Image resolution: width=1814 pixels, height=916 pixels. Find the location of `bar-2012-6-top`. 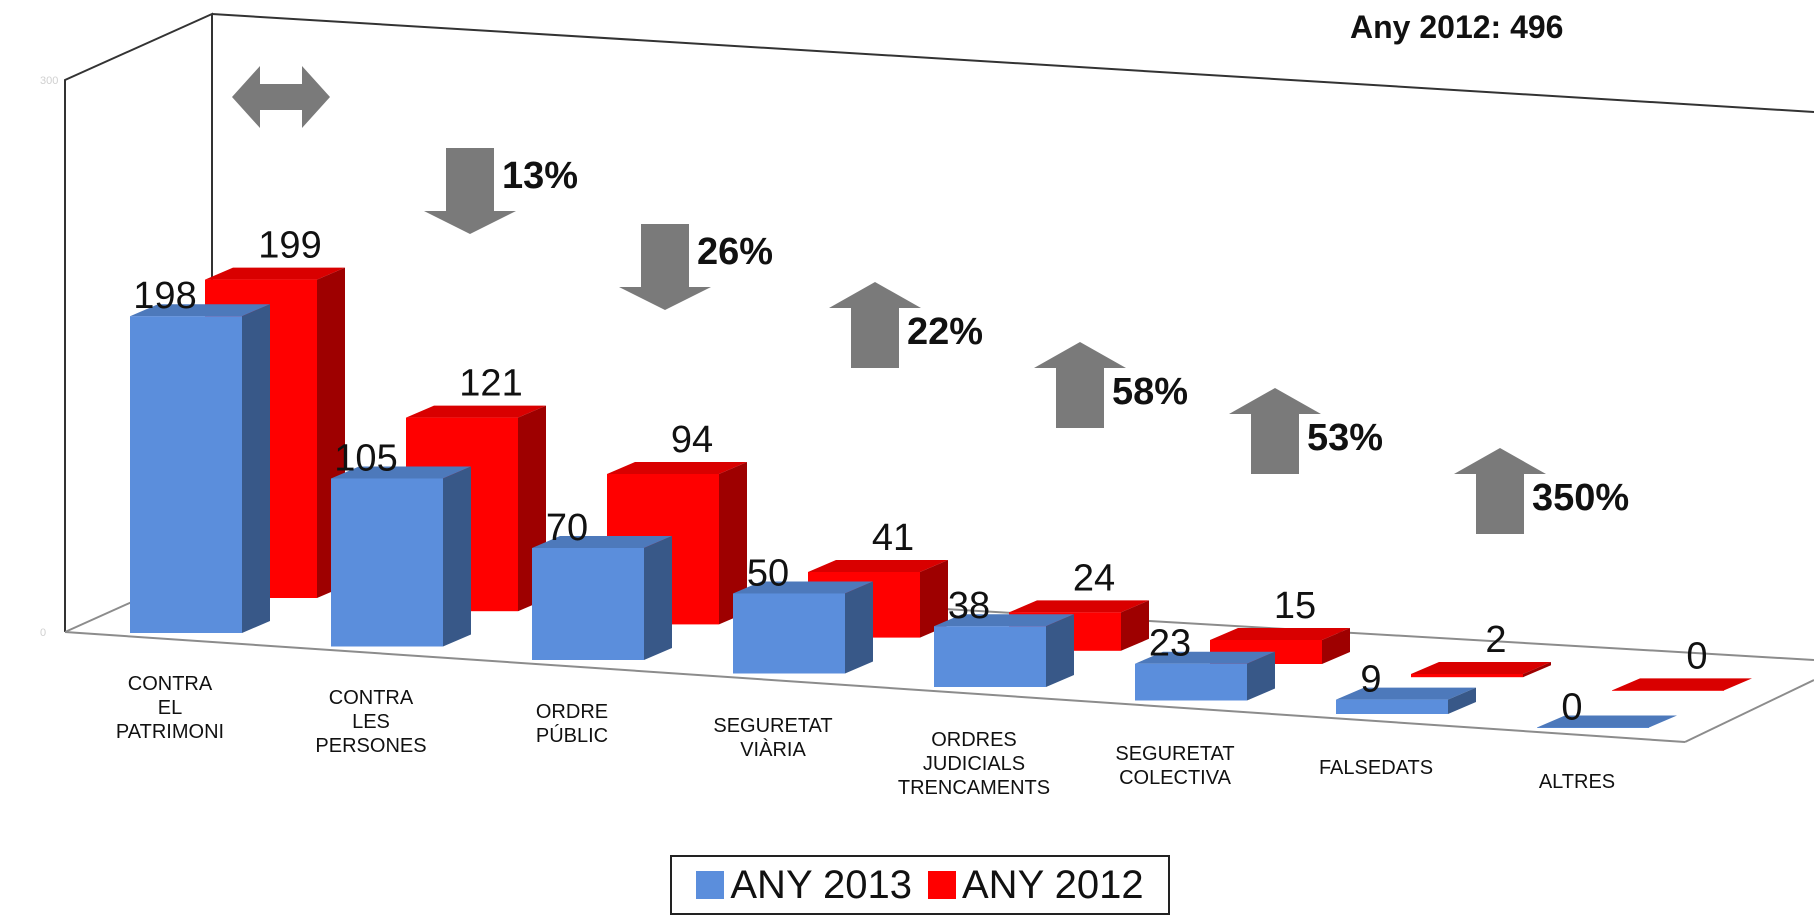

bar-2012-6-top is located at coordinates (1481, 668).